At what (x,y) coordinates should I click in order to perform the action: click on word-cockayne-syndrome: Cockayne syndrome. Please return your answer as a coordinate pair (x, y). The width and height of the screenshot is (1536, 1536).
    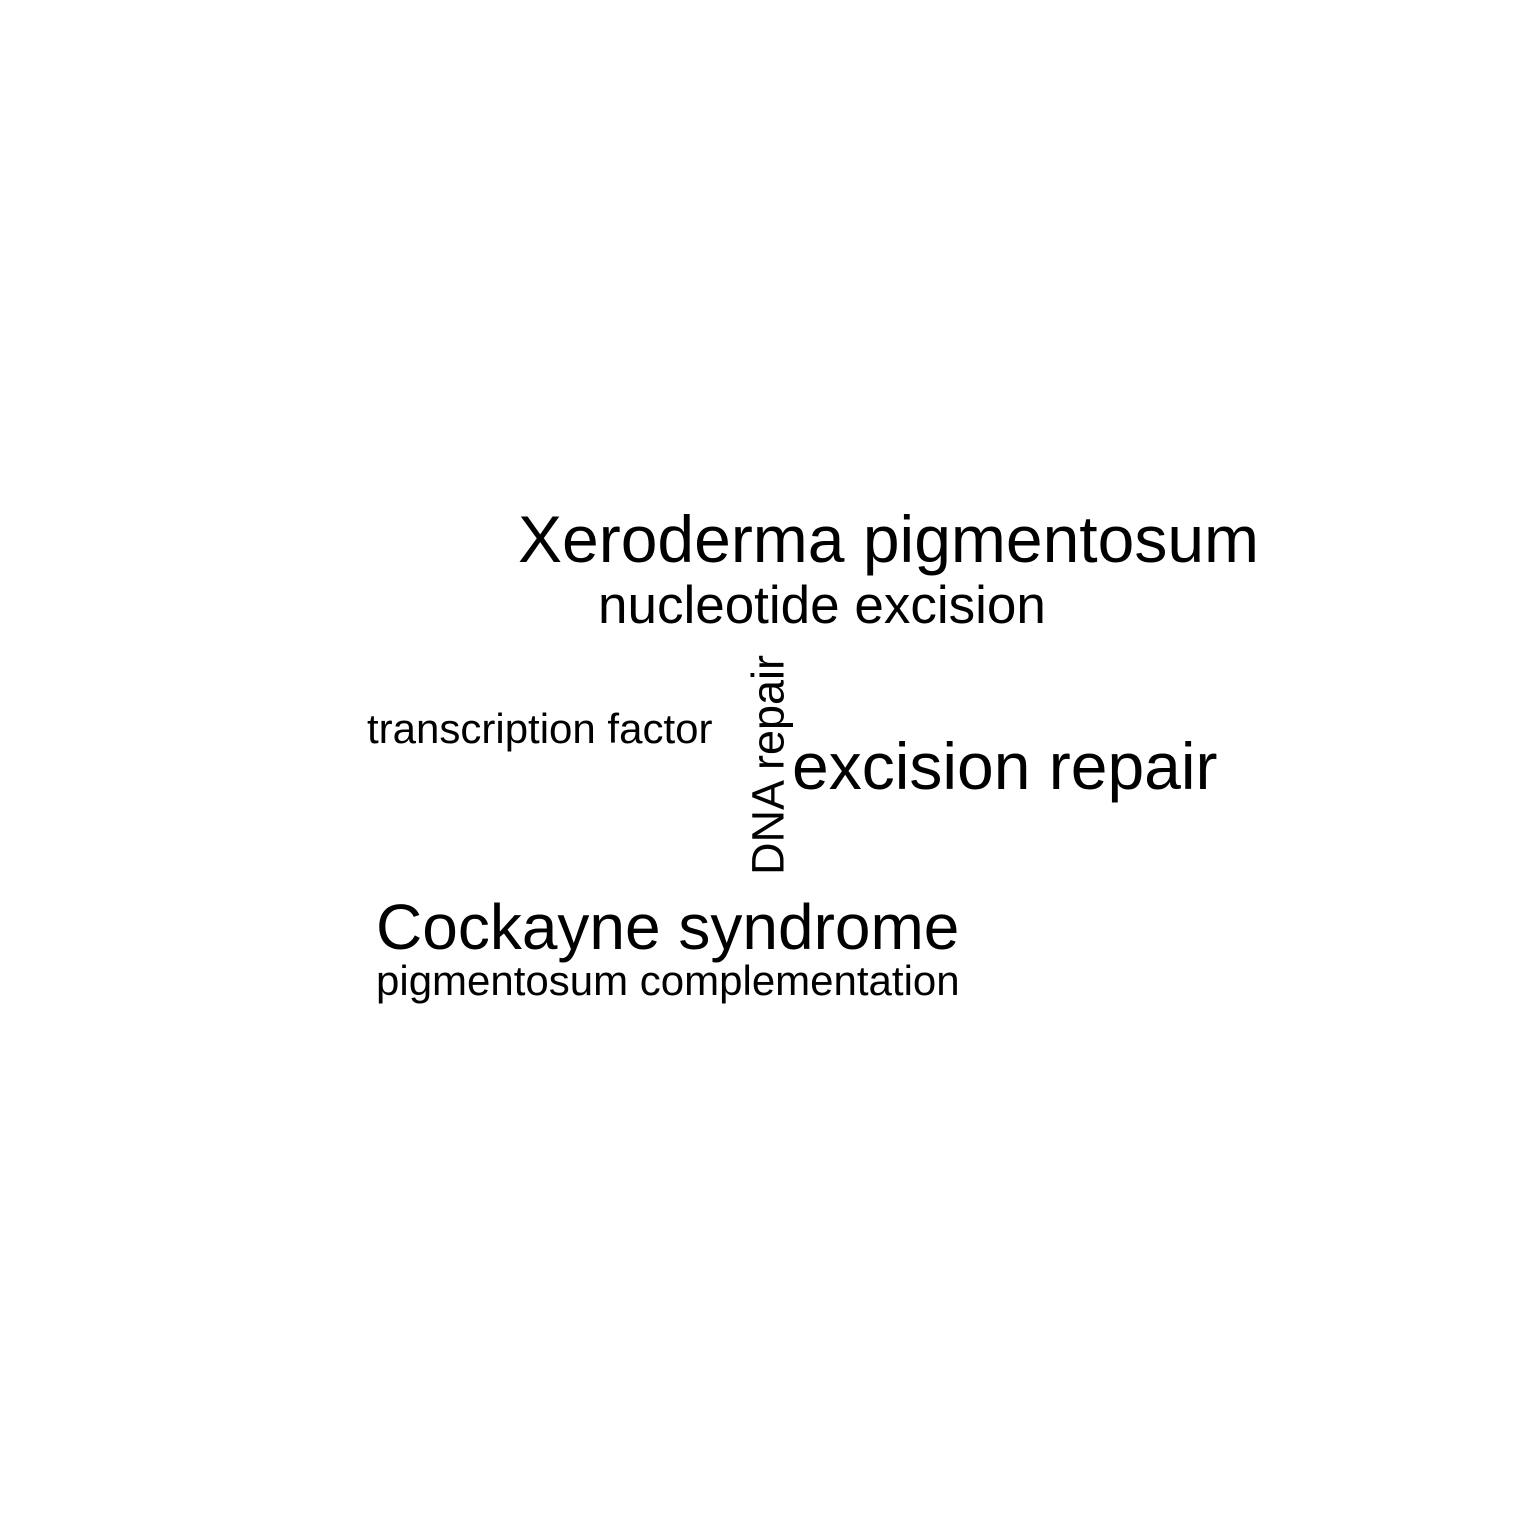
    Looking at the image, I should click on (668, 927).